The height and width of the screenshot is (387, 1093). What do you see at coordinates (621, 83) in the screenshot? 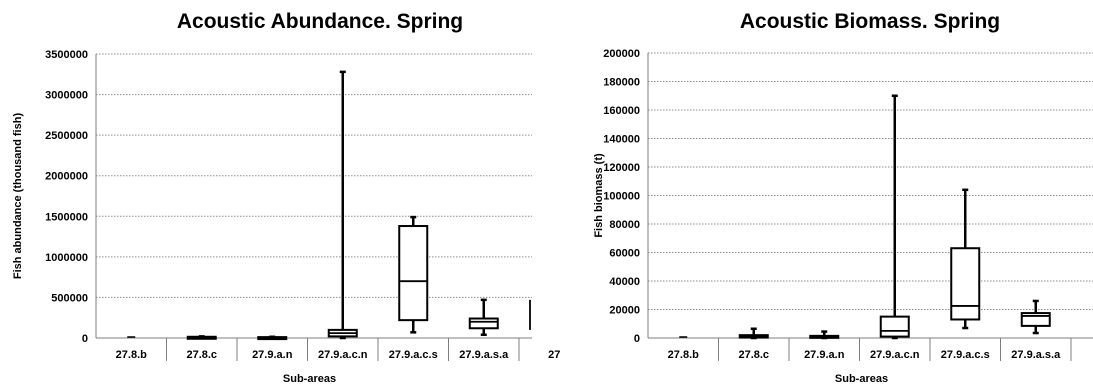
I see `y-tick-label: 180000` at bounding box center [621, 83].